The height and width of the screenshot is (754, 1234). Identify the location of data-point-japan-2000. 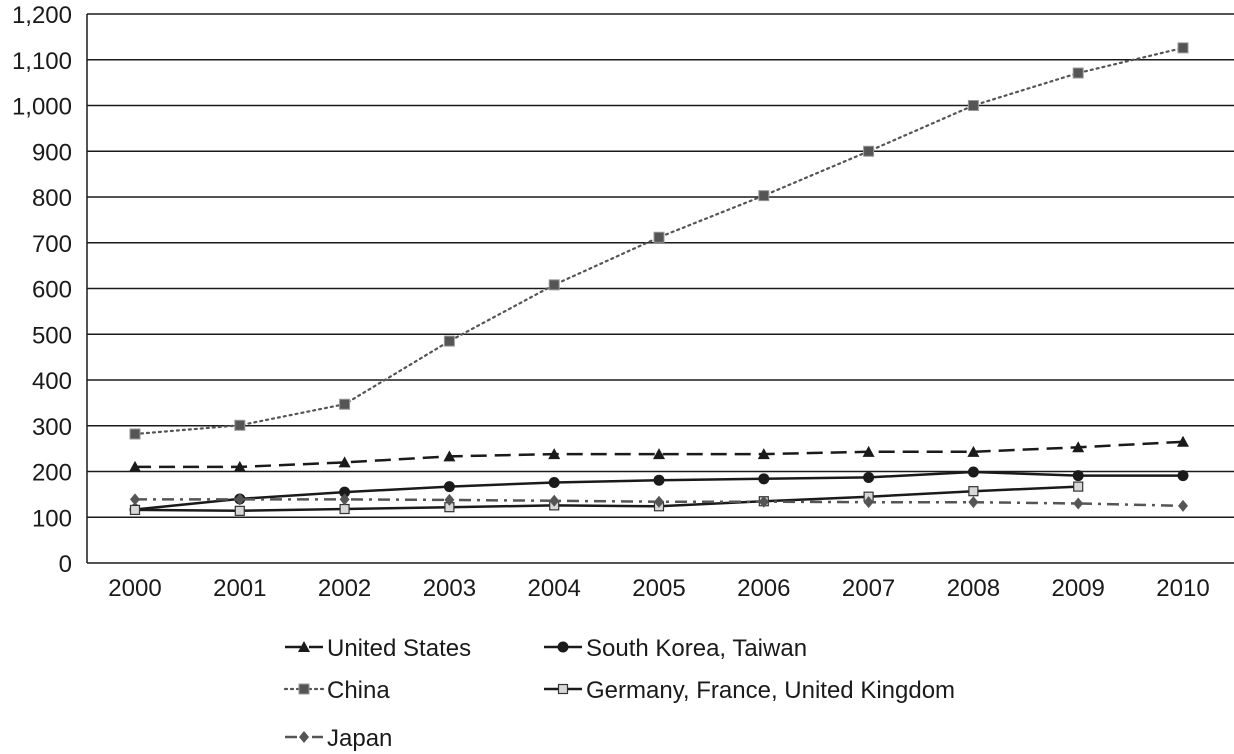
(135, 499).